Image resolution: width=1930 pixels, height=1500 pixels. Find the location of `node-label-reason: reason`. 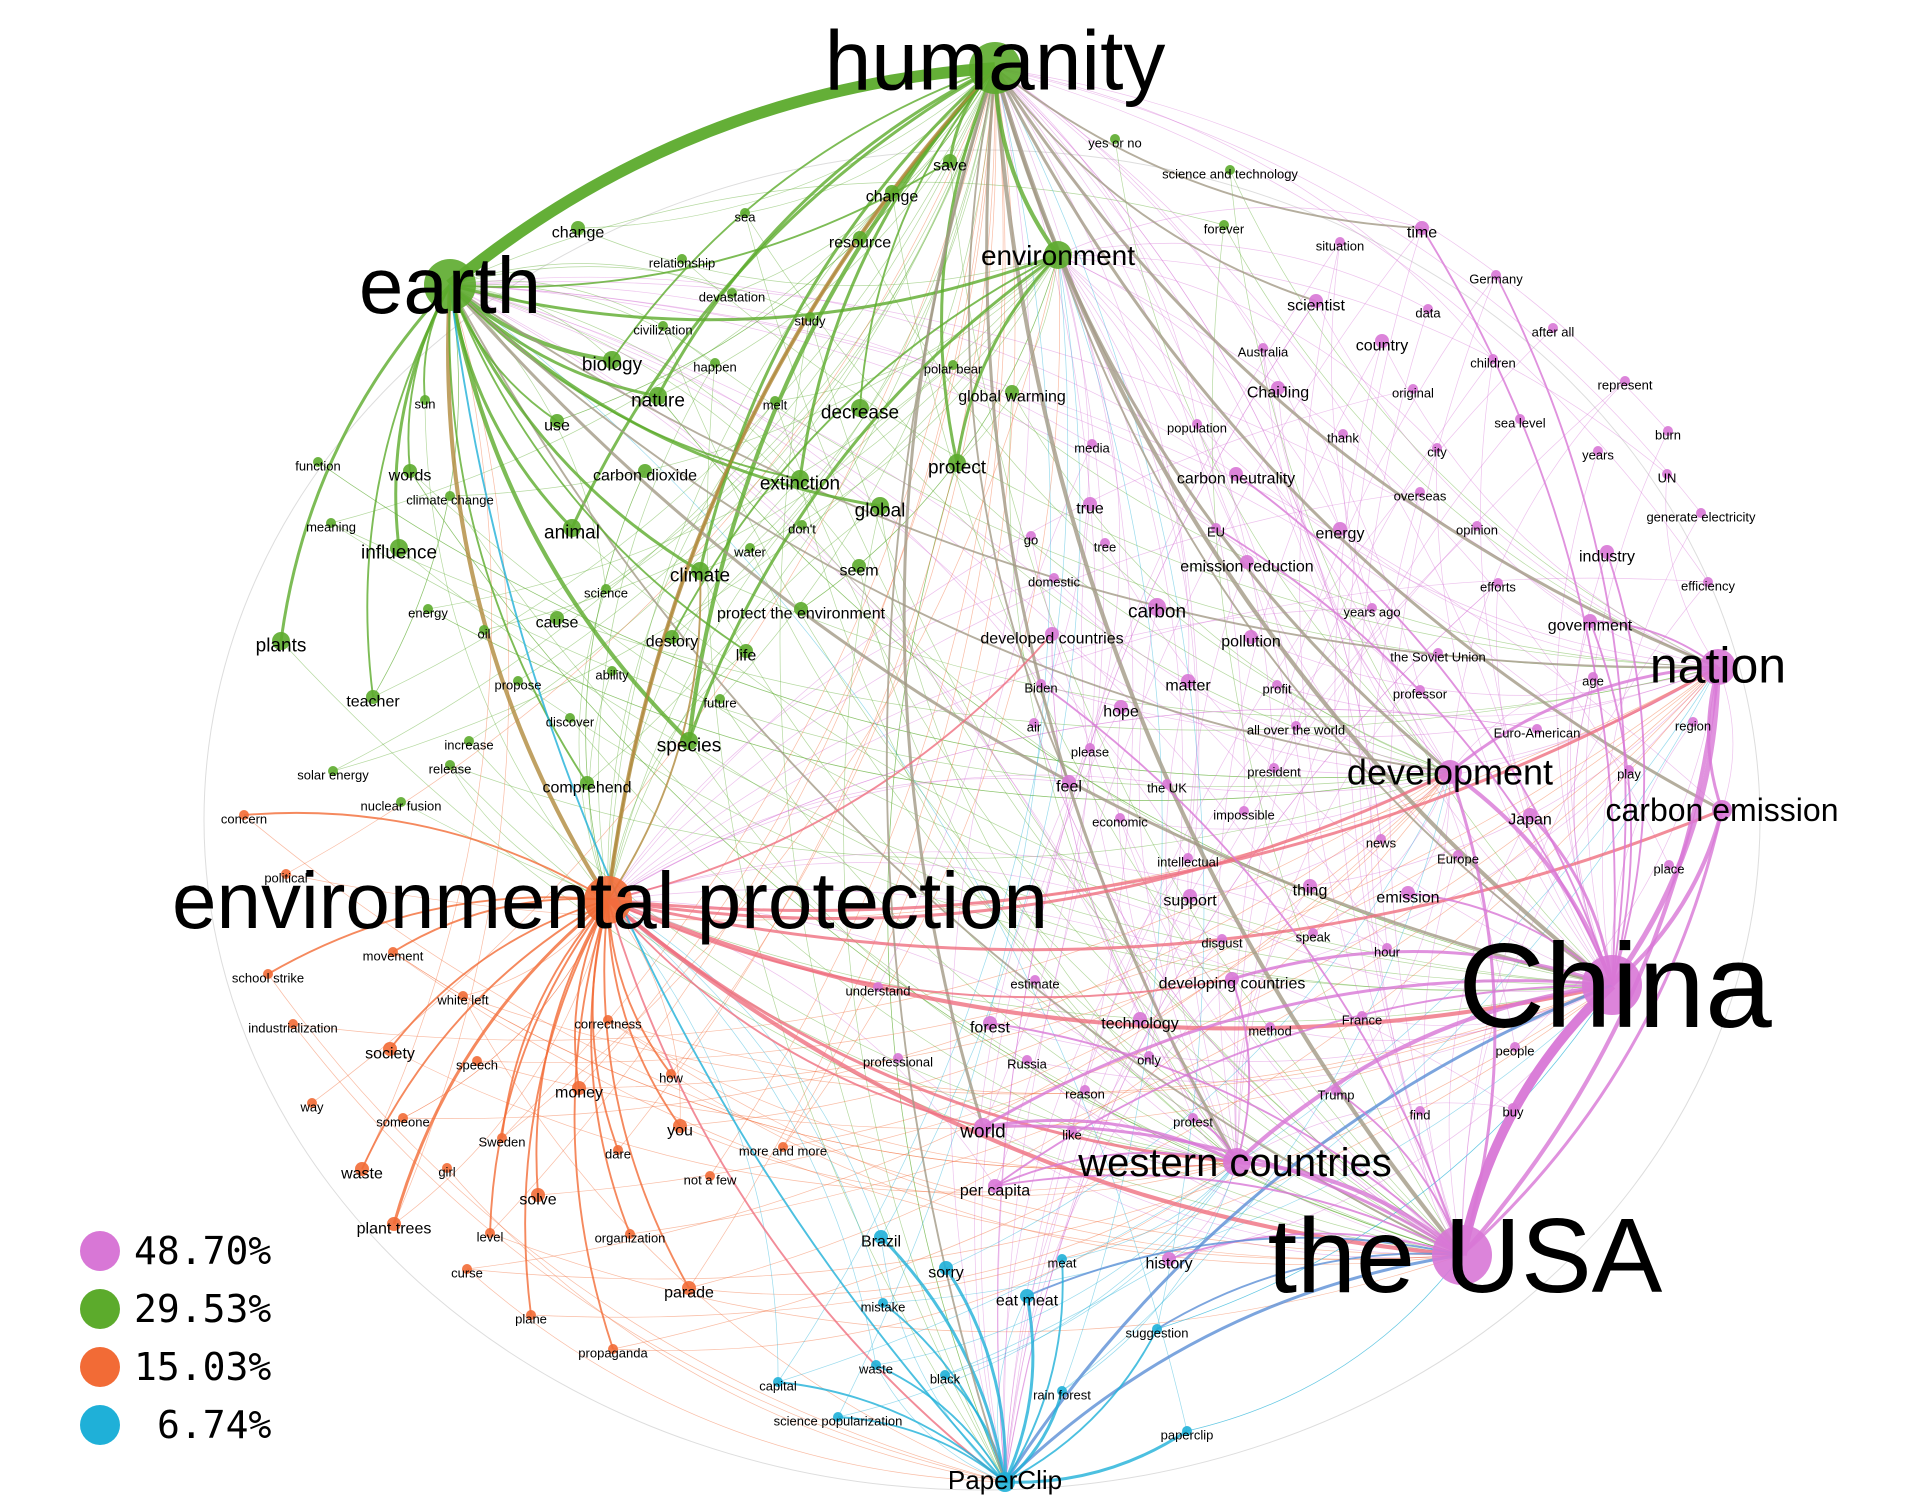

node-label-reason: reason is located at coordinates (1085, 1094).